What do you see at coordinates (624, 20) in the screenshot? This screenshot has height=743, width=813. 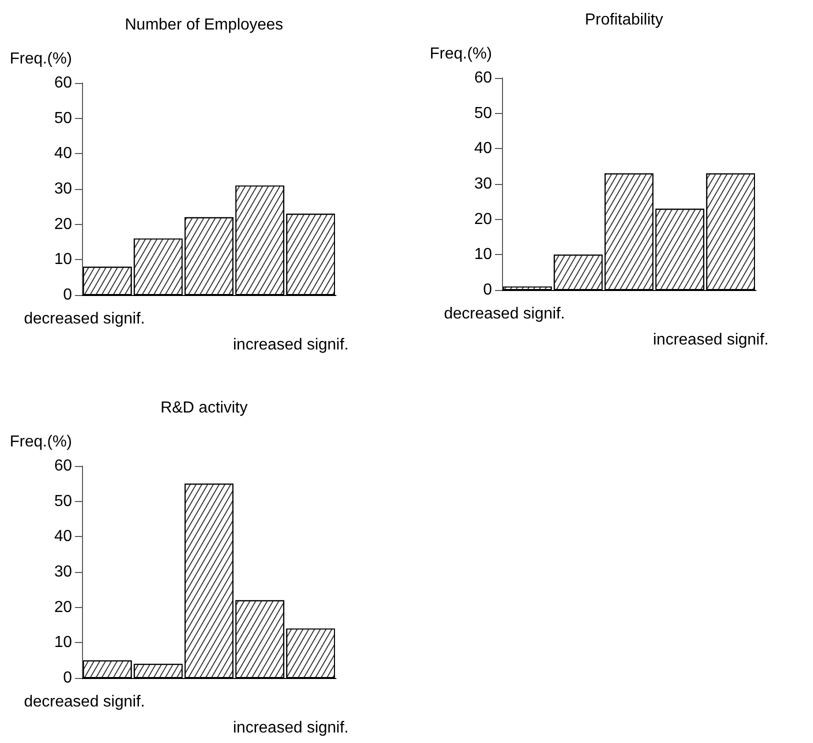 I see `chart-title: Profitability` at bounding box center [624, 20].